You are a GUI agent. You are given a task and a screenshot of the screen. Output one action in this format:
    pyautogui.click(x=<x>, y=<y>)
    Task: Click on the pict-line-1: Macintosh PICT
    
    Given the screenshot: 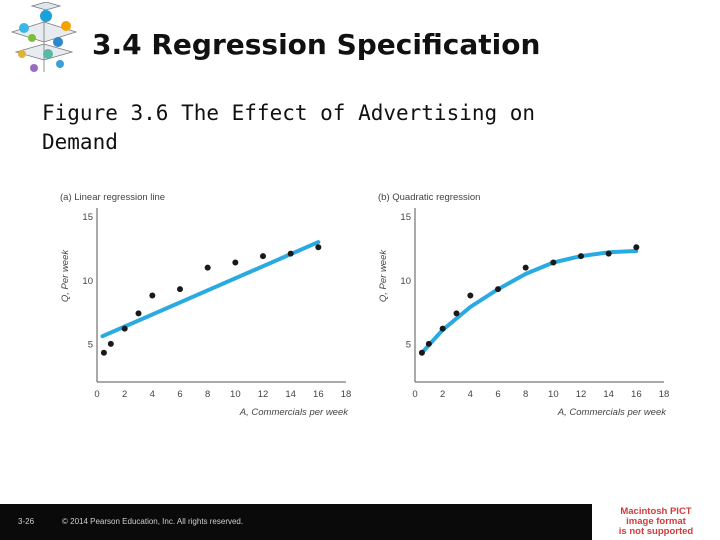 What is the action you would take?
    pyautogui.click(x=656, y=511)
    